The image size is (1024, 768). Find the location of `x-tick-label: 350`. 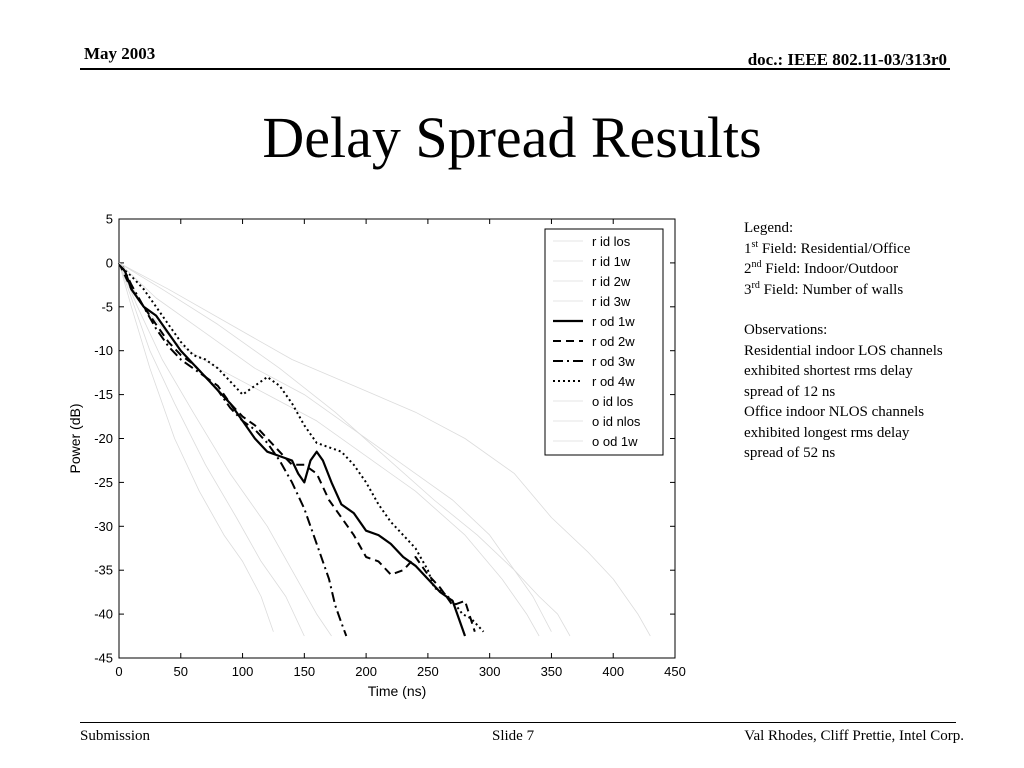

x-tick-label: 350 is located at coordinates (552, 671).